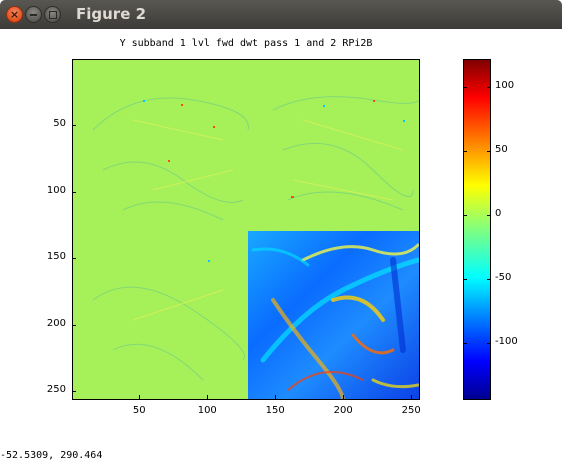 The width and height of the screenshot is (562, 462). What do you see at coordinates (343, 410) in the screenshot?
I see `x-tick-label: 200` at bounding box center [343, 410].